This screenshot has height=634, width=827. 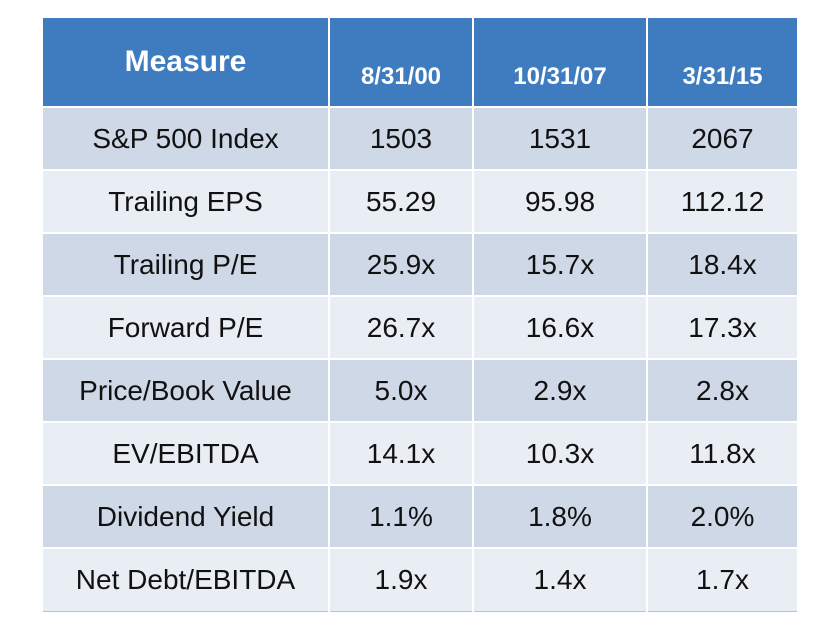 I want to click on header-date-3: 3/31/15, so click(x=722, y=62).